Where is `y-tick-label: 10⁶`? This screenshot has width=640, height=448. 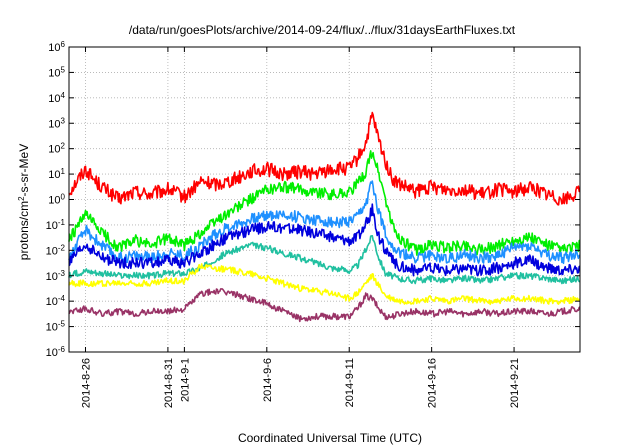 y-tick-label: 10⁶ is located at coordinates (56, 47).